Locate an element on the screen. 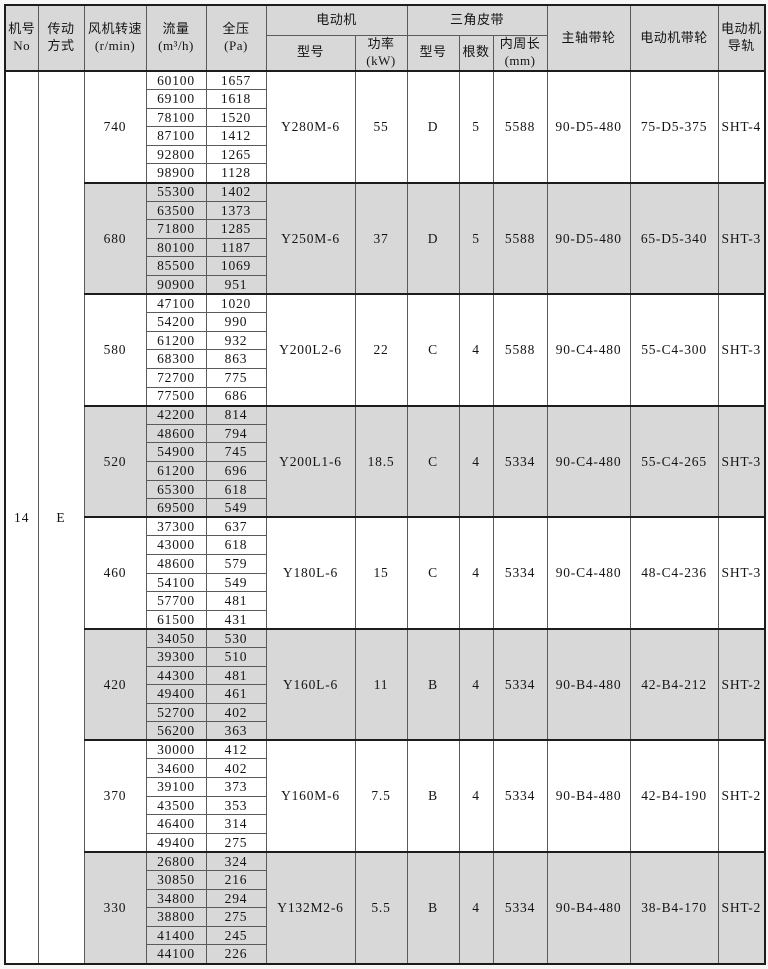  flow-cell: 26800 is located at coordinates (176, 861).